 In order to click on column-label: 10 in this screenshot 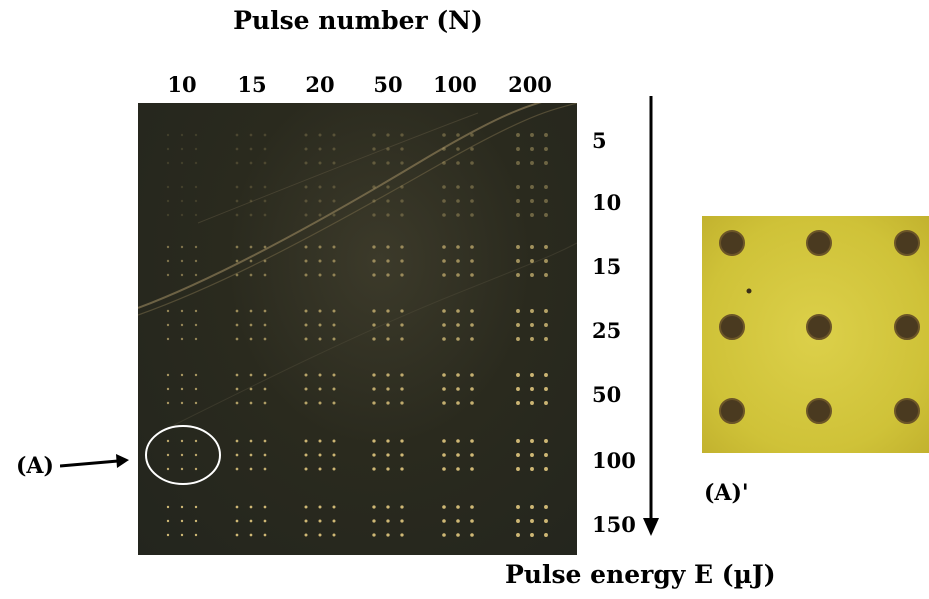, I will do `click(182, 84)`.